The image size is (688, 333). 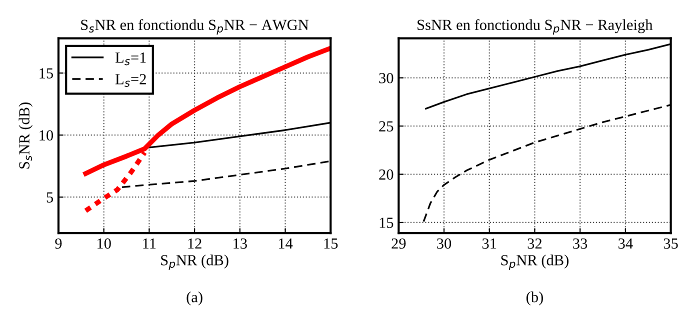 What do you see at coordinates (25, 135) in the screenshot?
I see `y-axis-title: S$_{s}$NR (dB)` at bounding box center [25, 135].